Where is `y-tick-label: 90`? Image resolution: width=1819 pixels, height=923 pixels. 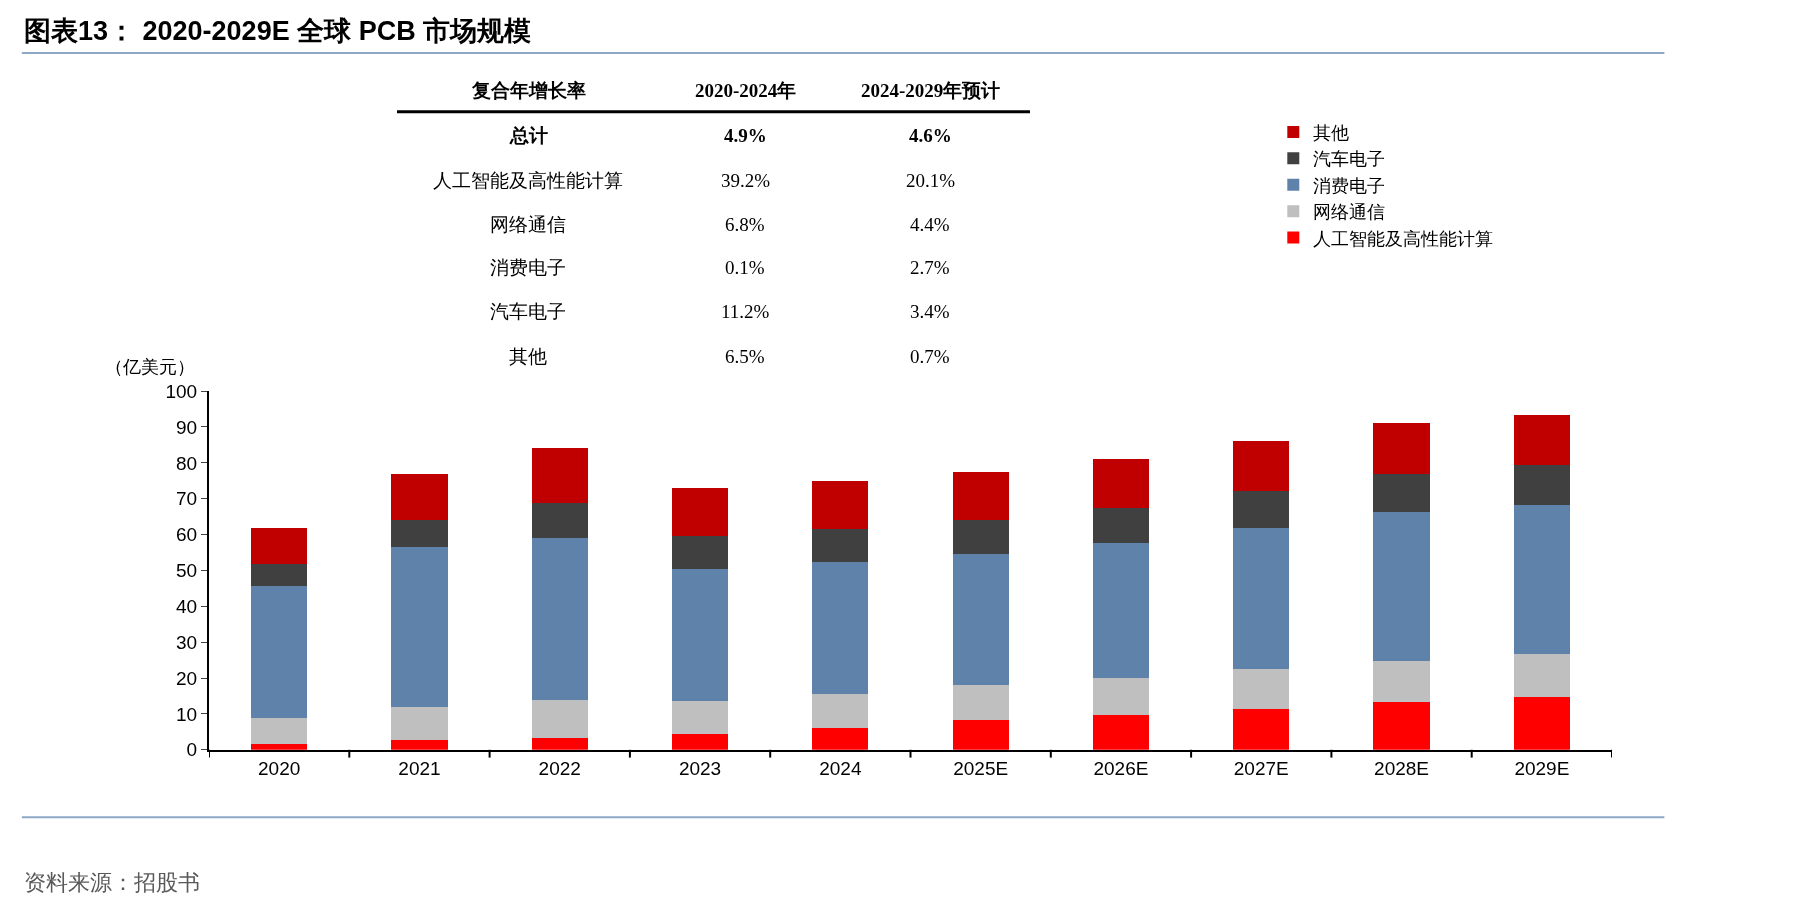 y-tick-label: 90 is located at coordinates (187, 427).